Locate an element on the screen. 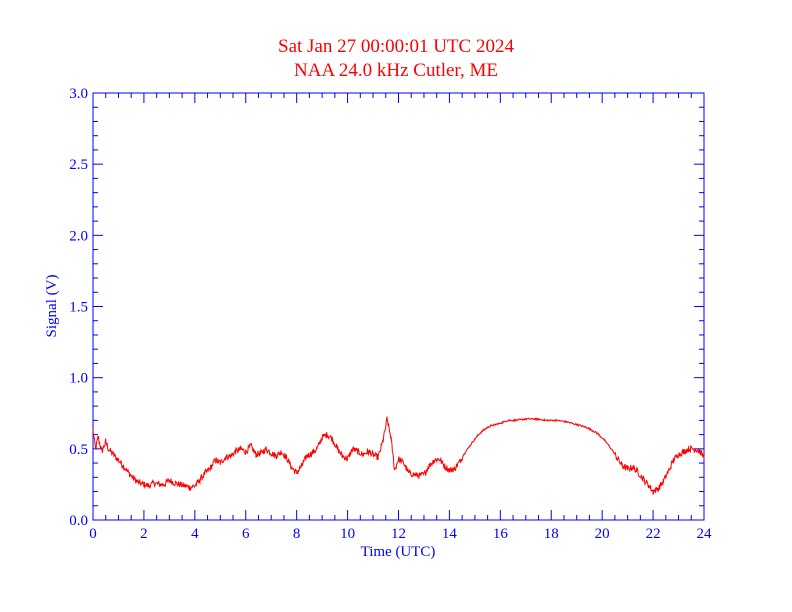 This screenshot has width=792, height=612. y-axis-label: Signal (V) is located at coordinates (52, 306).